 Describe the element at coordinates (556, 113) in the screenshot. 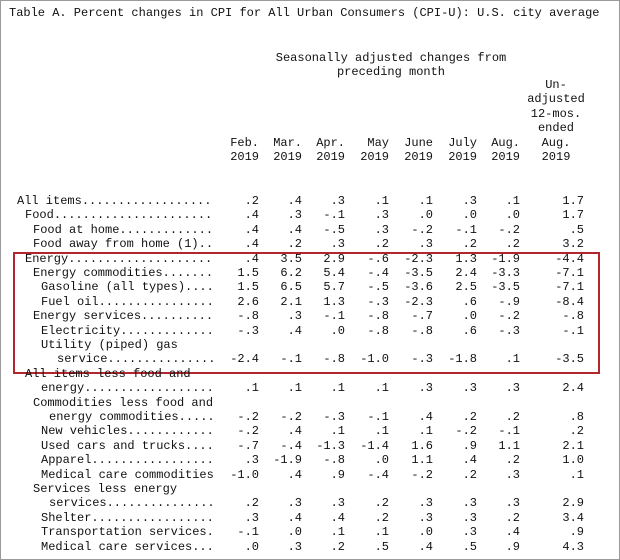

I see `column-header: 12-mos.` at that location.